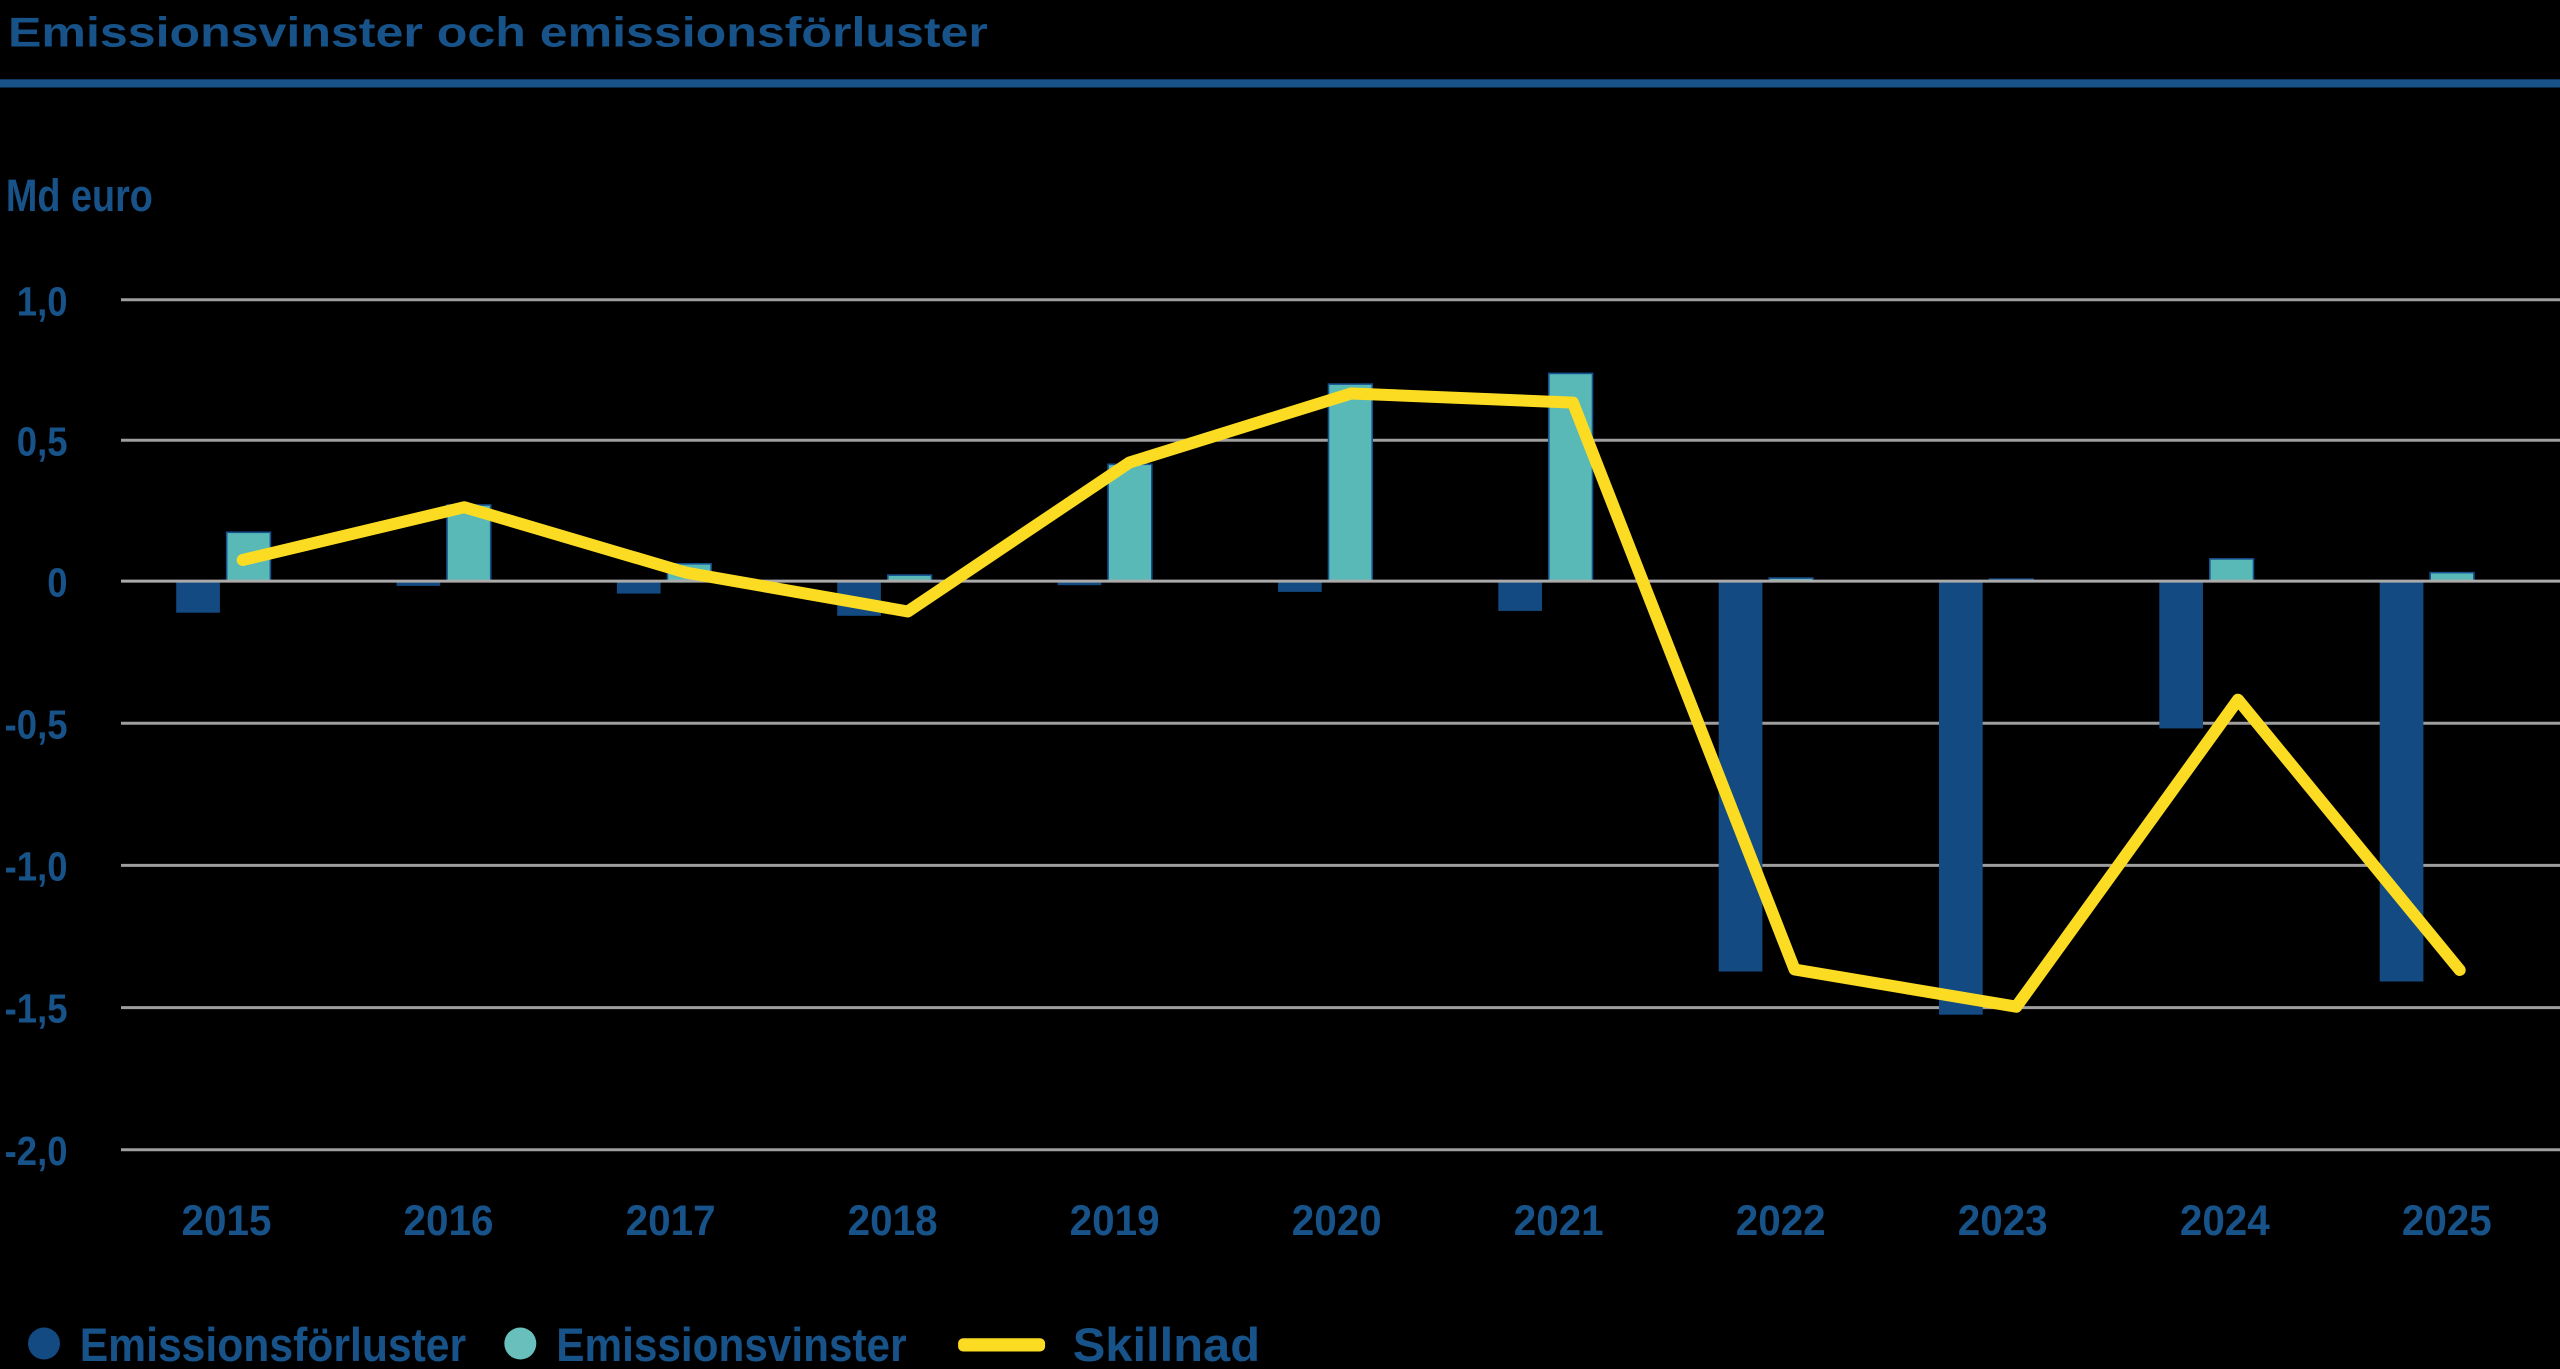 The image size is (2560, 1369). Describe the element at coordinates (449, 1220) in the screenshot. I see `svg-text: 2016` at that location.